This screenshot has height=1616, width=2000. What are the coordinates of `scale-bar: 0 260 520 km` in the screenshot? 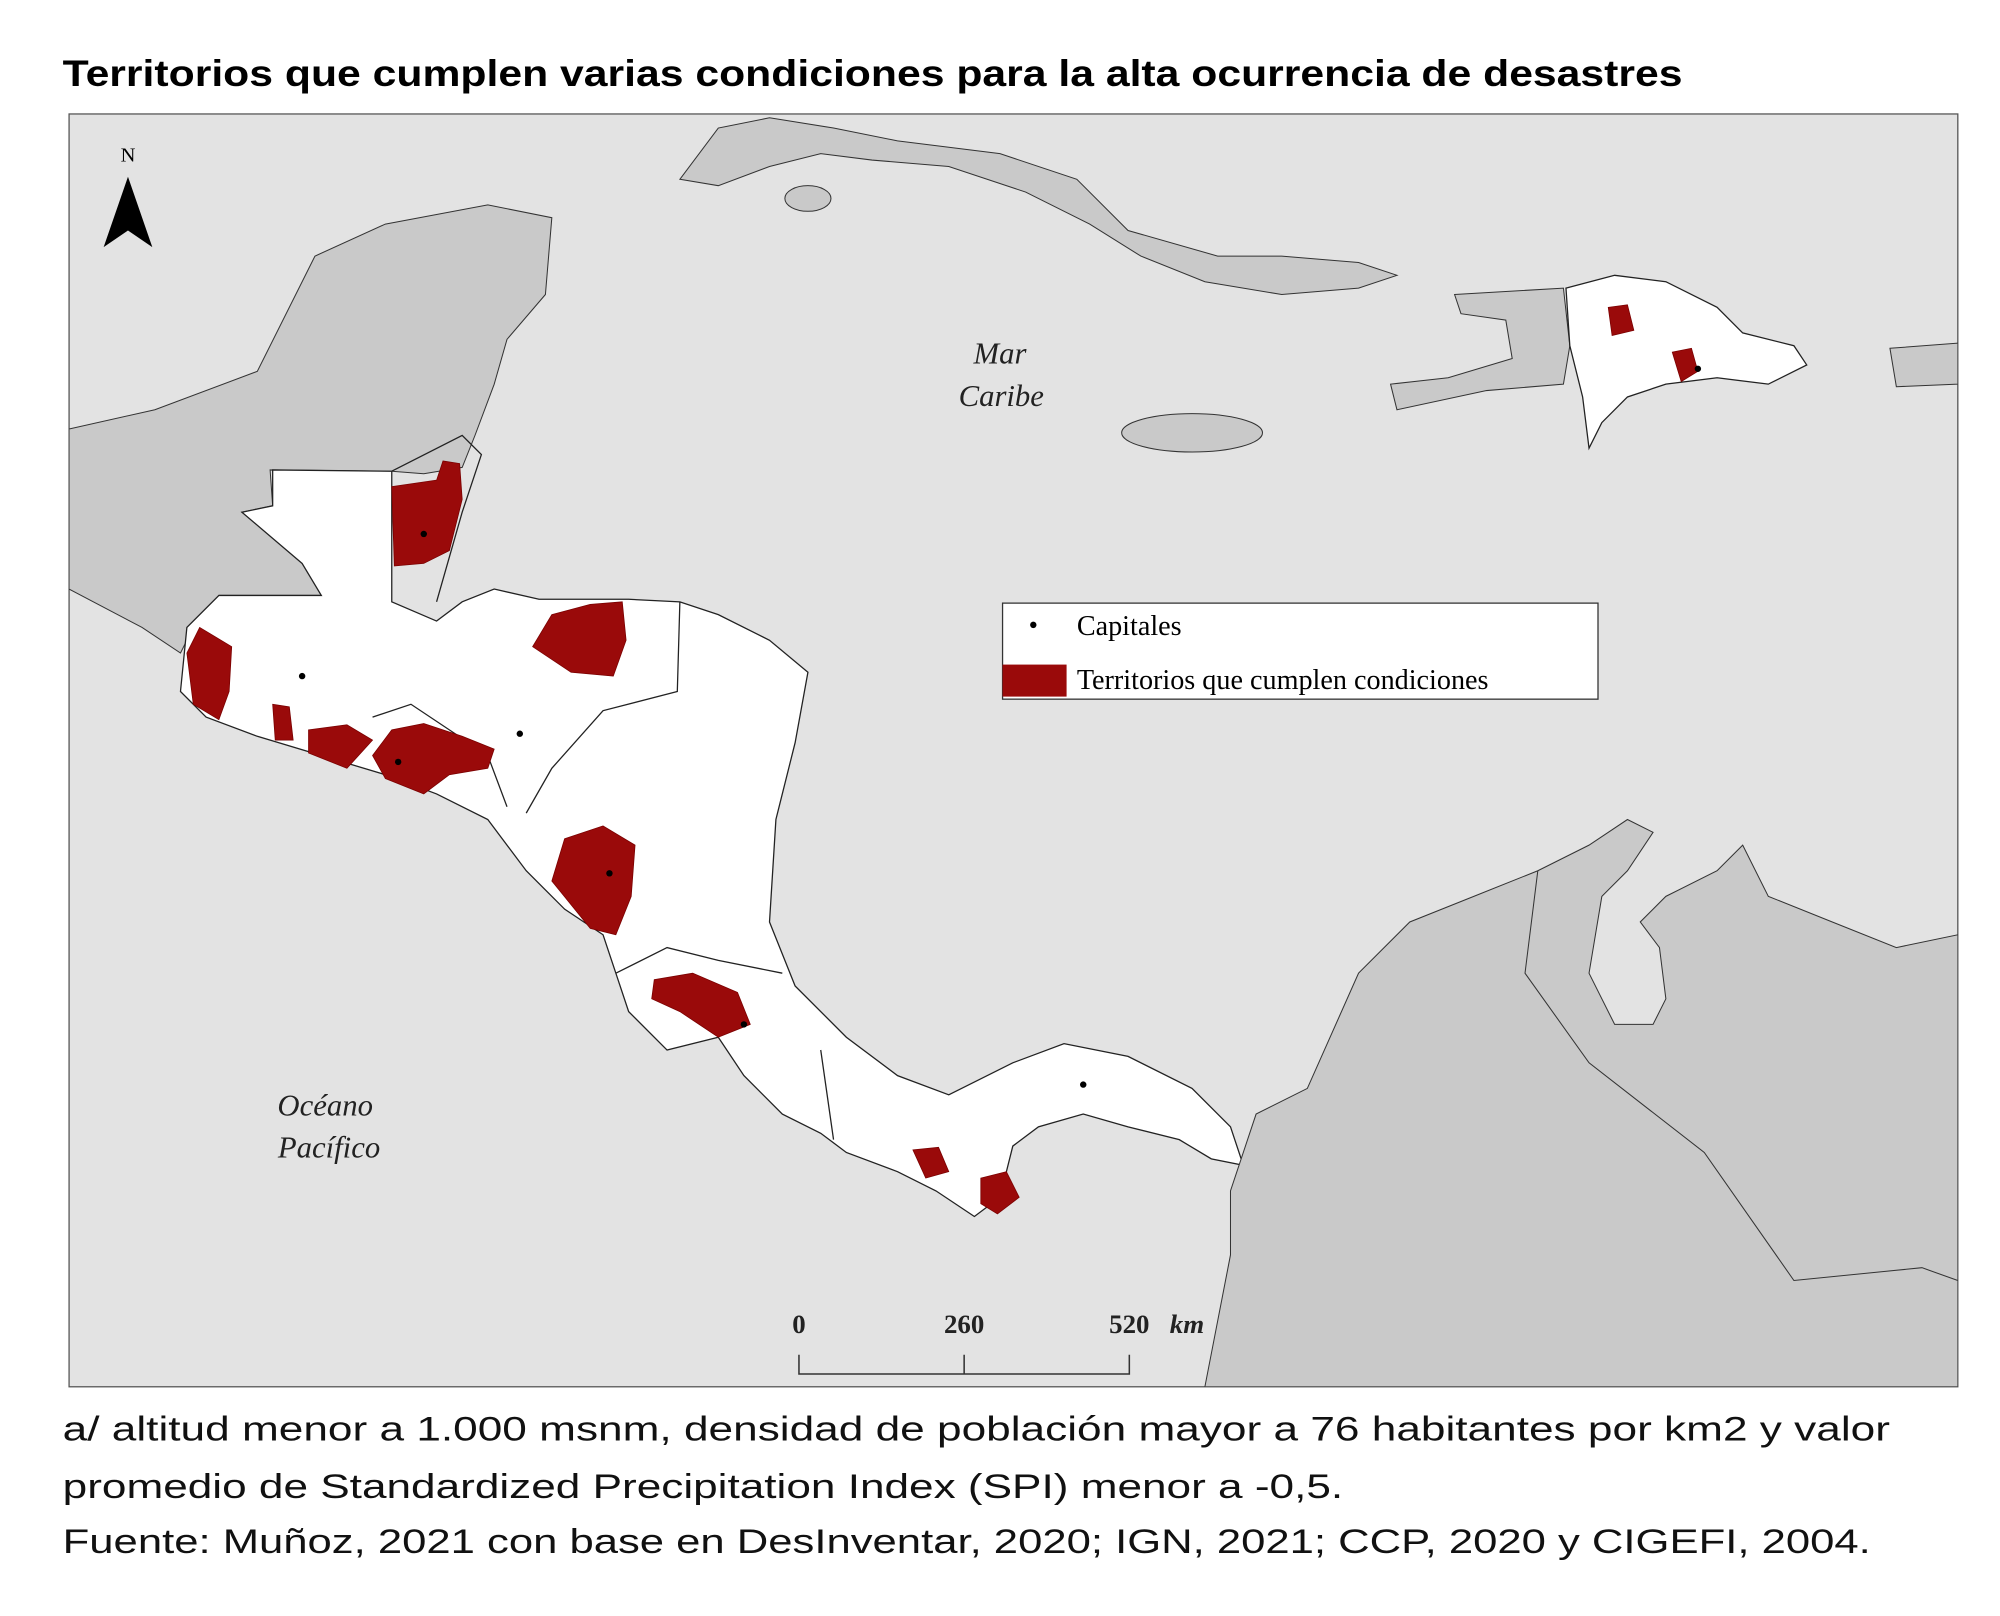 It's located at (998, 1342).